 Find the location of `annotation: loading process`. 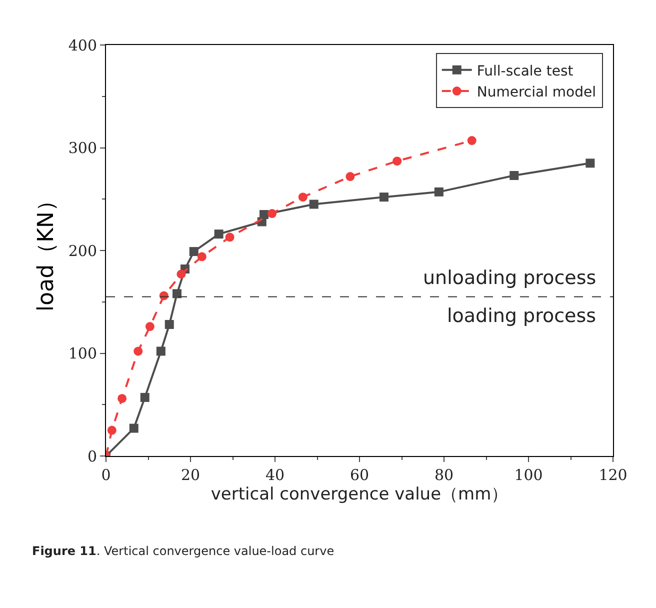

annotation: loading process is located at coordinates (521, 316).